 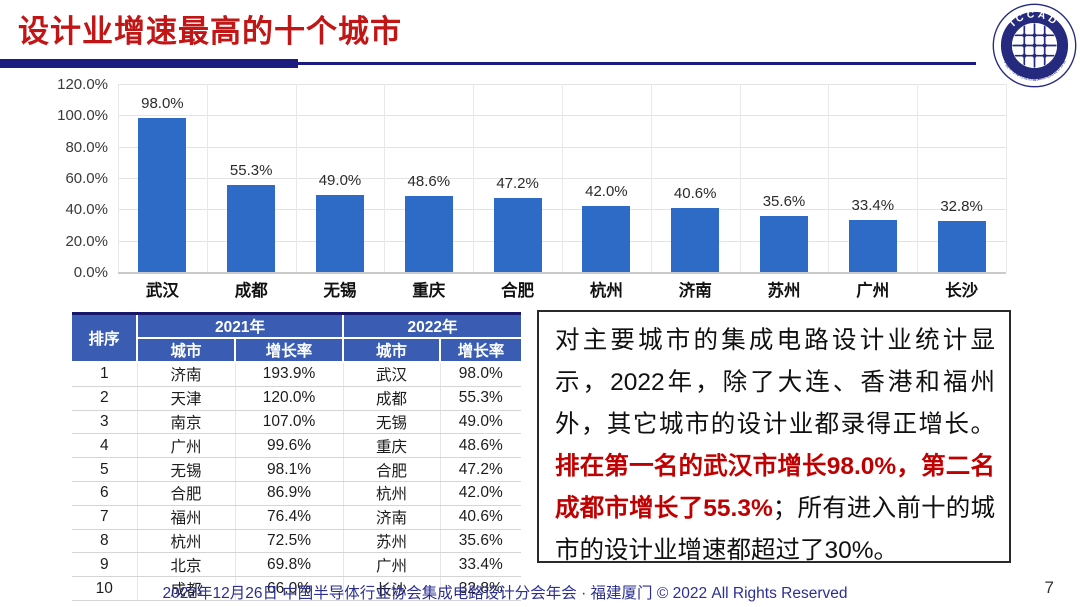 What do you see at coordinates (162, 291) in the screenshot?
I see `x-category-label: 武汉` at bounding box center [162, 291].